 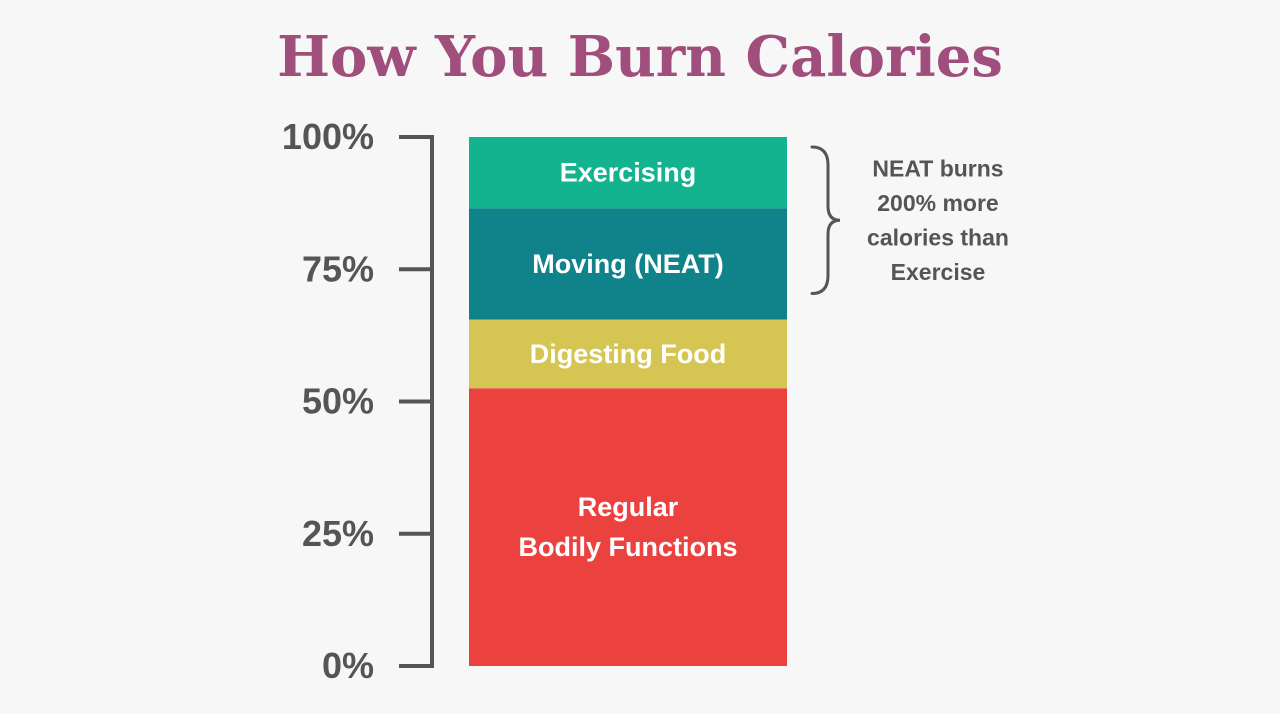 I want to click on bar-segment-digesting-food, so click(x=628, y=354).